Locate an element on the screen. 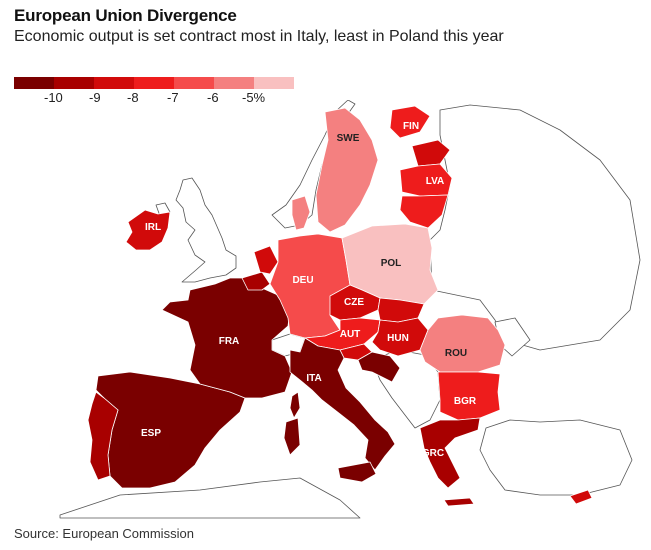 The height and width of the screenshot is (550, 651). country-rou is located at coordinates (462, 343).